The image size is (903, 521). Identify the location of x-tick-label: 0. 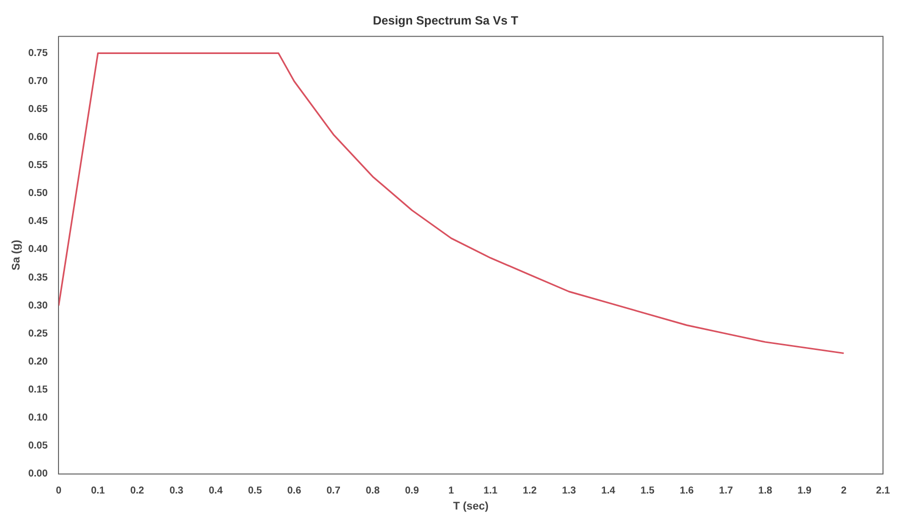
(59, 491).